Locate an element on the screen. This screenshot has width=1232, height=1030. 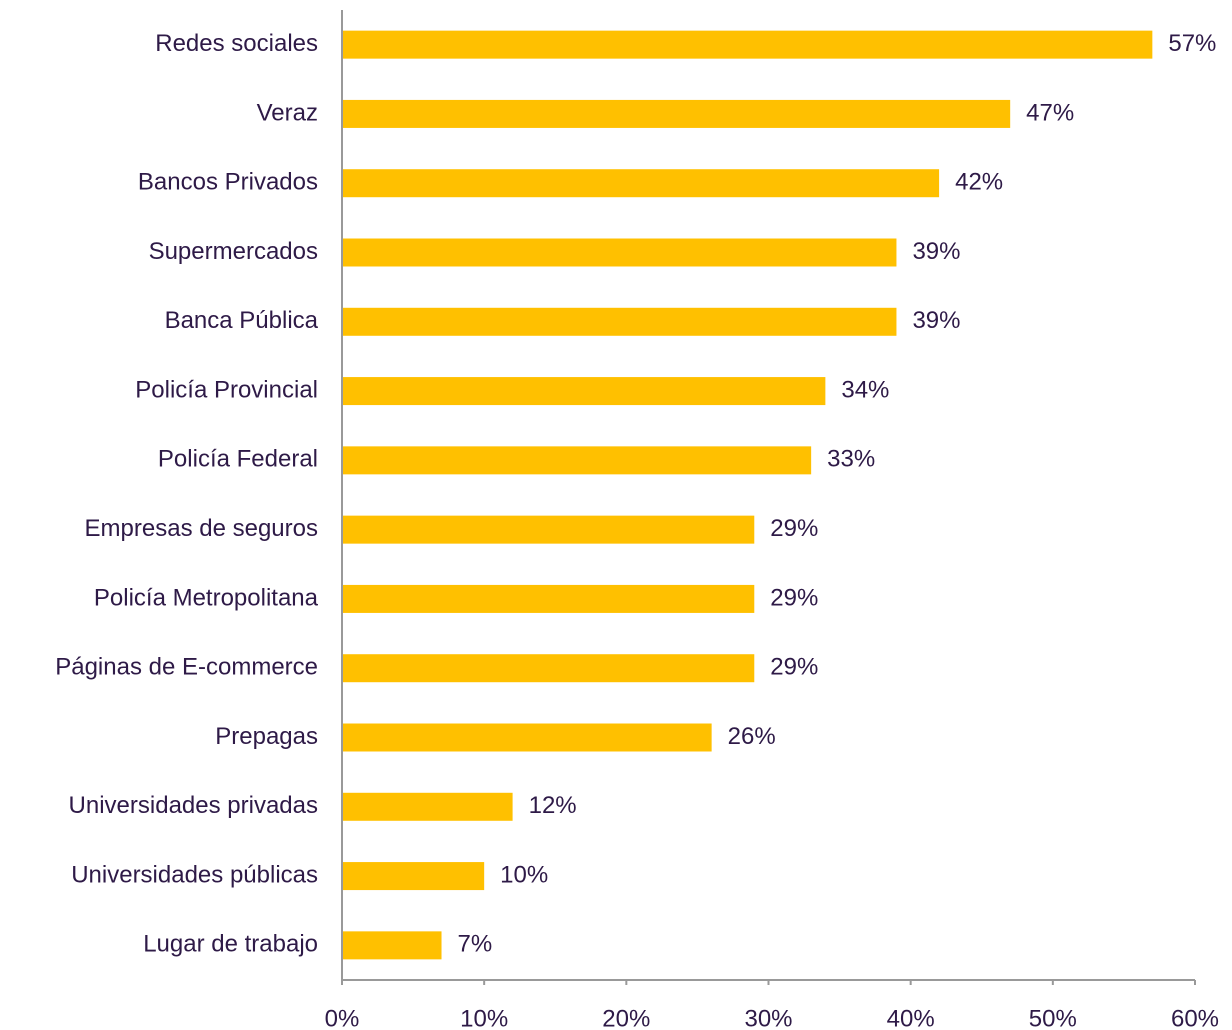
value-label: 12% is located at coordinates (553, 805).